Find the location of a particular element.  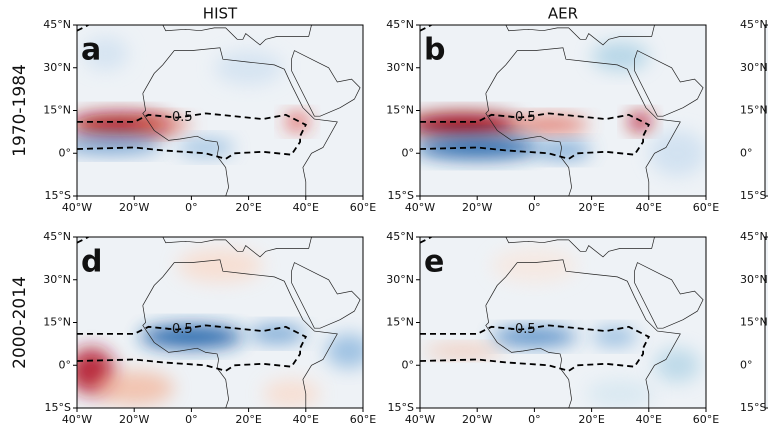

panel-letter: d is located at coordinates (91, 262).